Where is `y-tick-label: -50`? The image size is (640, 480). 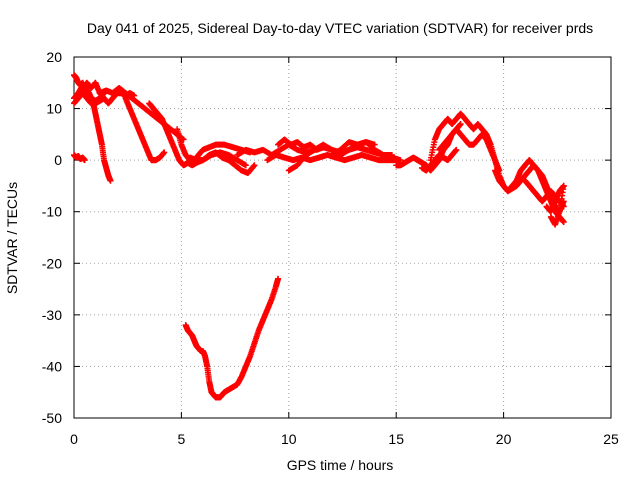 y-tick-label: -50 is located at coordinates (52, 418).